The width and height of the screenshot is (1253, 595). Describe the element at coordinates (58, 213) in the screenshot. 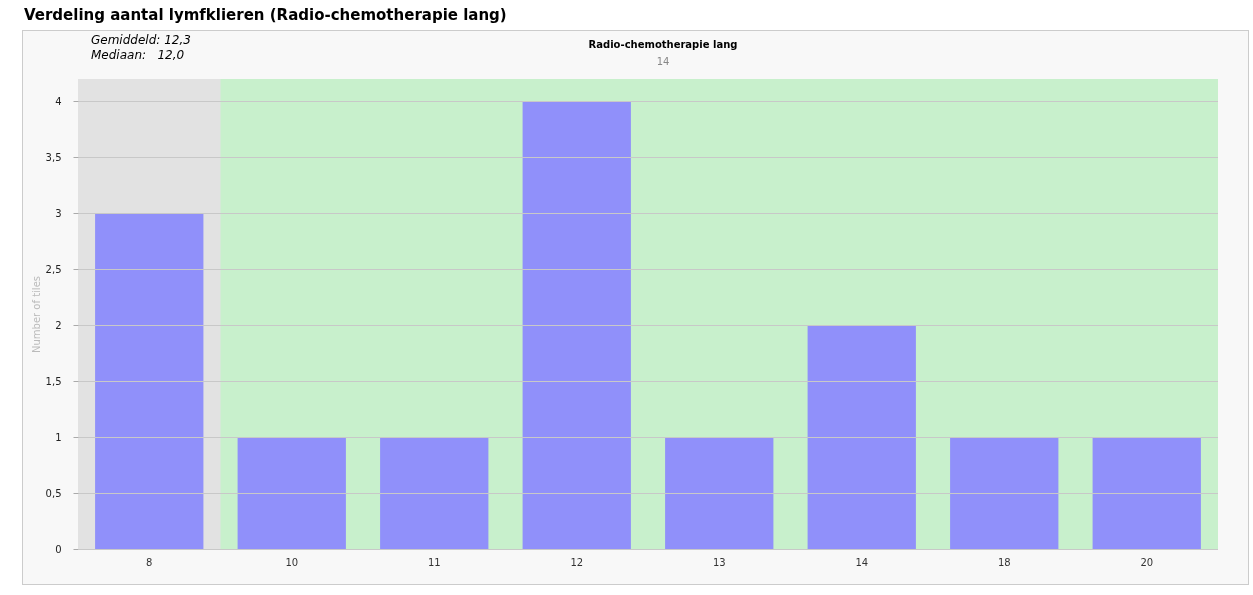

I see `y-tick-label: 3` at that location.